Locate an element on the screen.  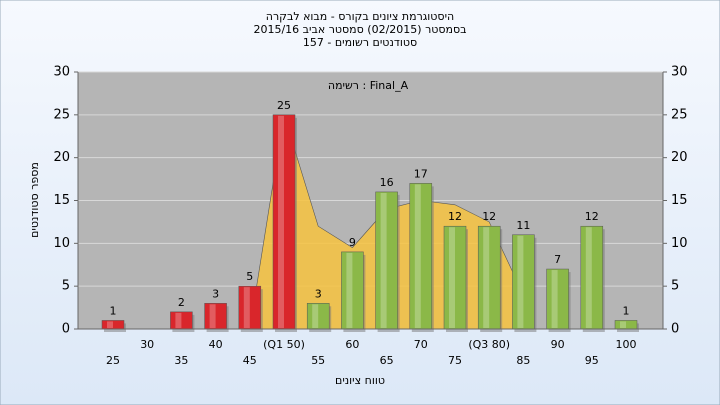
value-label: 17 is located at coordinates (421, 173).